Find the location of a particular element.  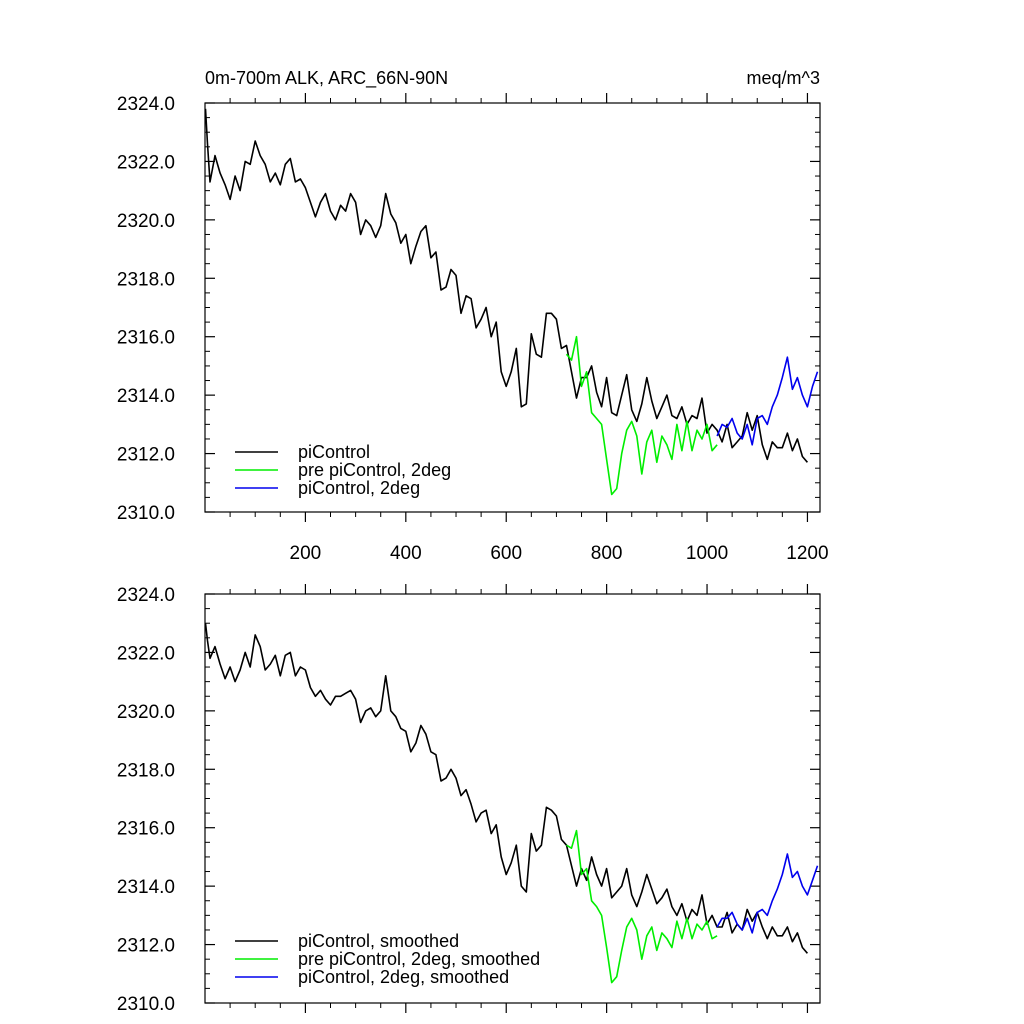

legend-label: pre piControl, 2deg, smoothed is located at coordinates (419, 959).